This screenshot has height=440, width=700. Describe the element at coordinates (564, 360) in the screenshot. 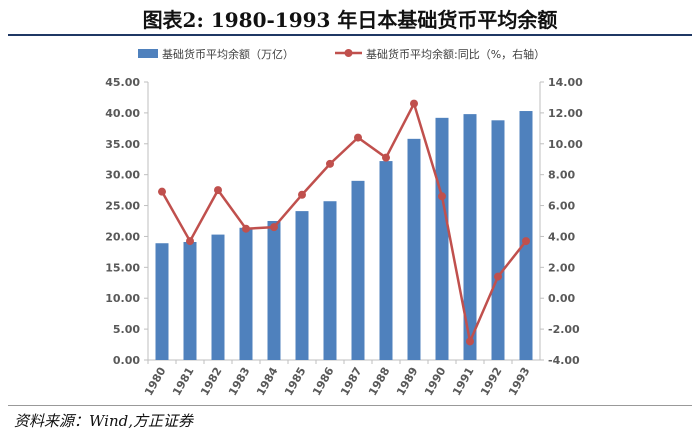

I see `right-tick-label: -4.00` at that location.